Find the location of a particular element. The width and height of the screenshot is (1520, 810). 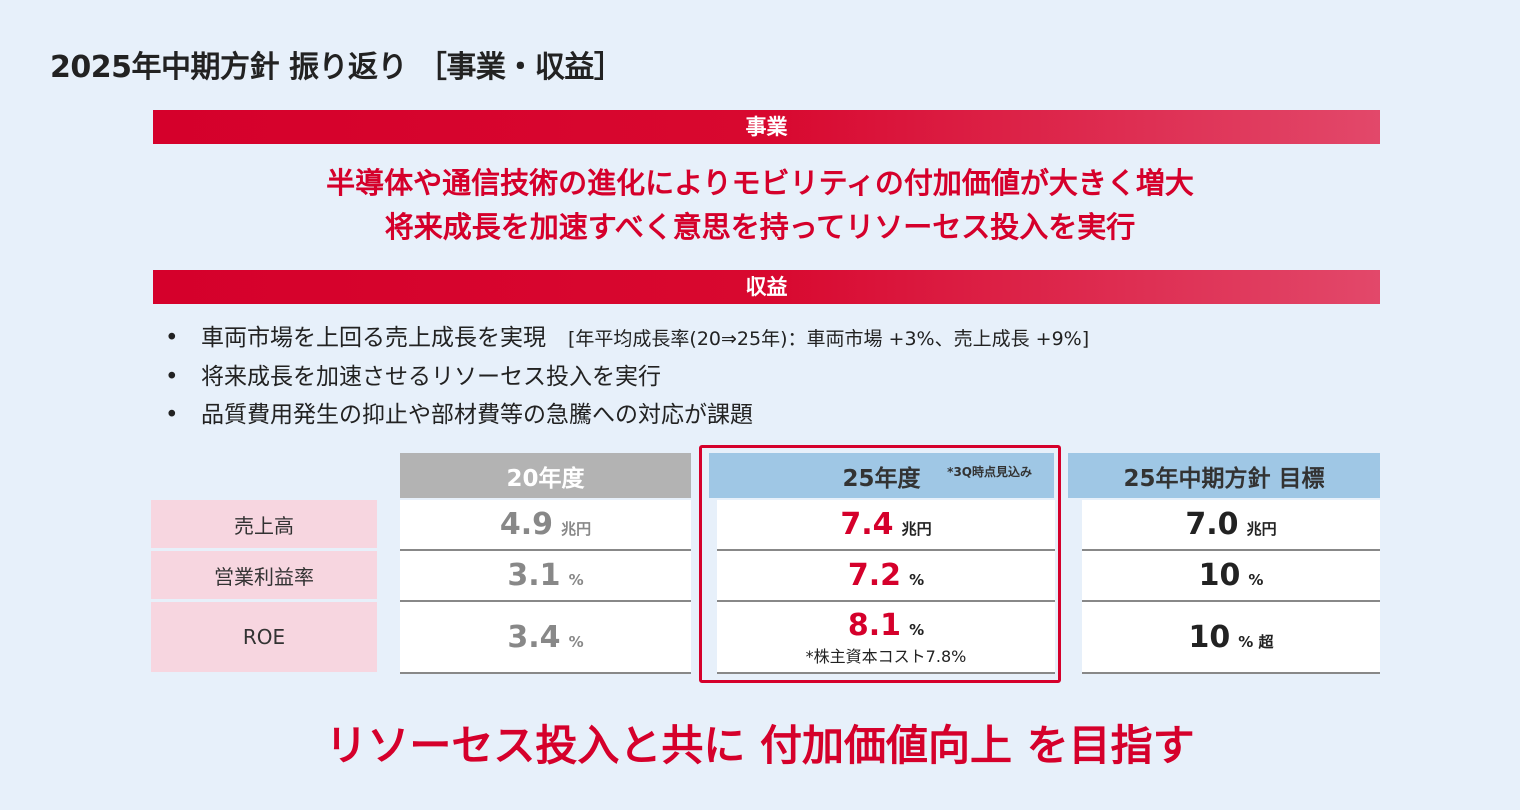

row-label-roe: ROE is located at coordinates (264, 637).